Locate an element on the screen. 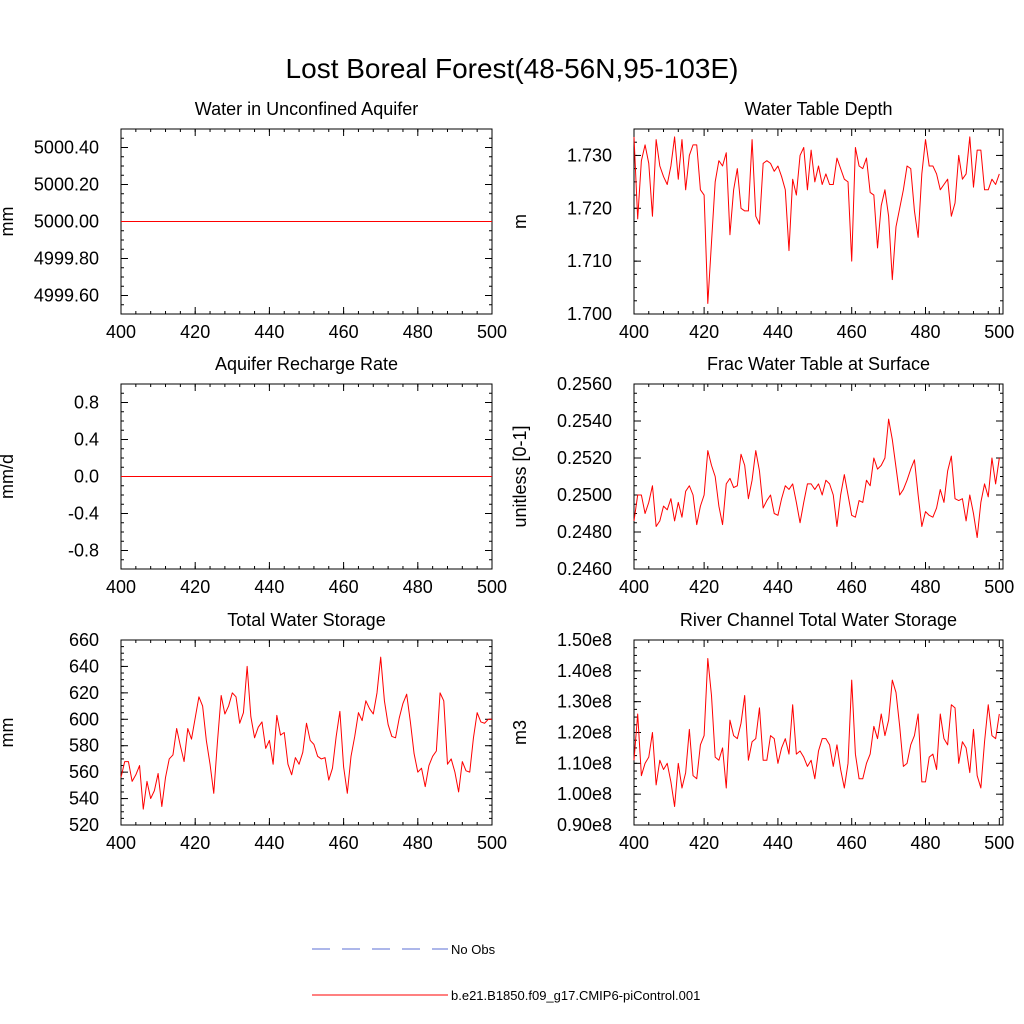 This screenshot has height=1024, width=1024. y-tick-label: 520 is located at coordinates (84, 825).